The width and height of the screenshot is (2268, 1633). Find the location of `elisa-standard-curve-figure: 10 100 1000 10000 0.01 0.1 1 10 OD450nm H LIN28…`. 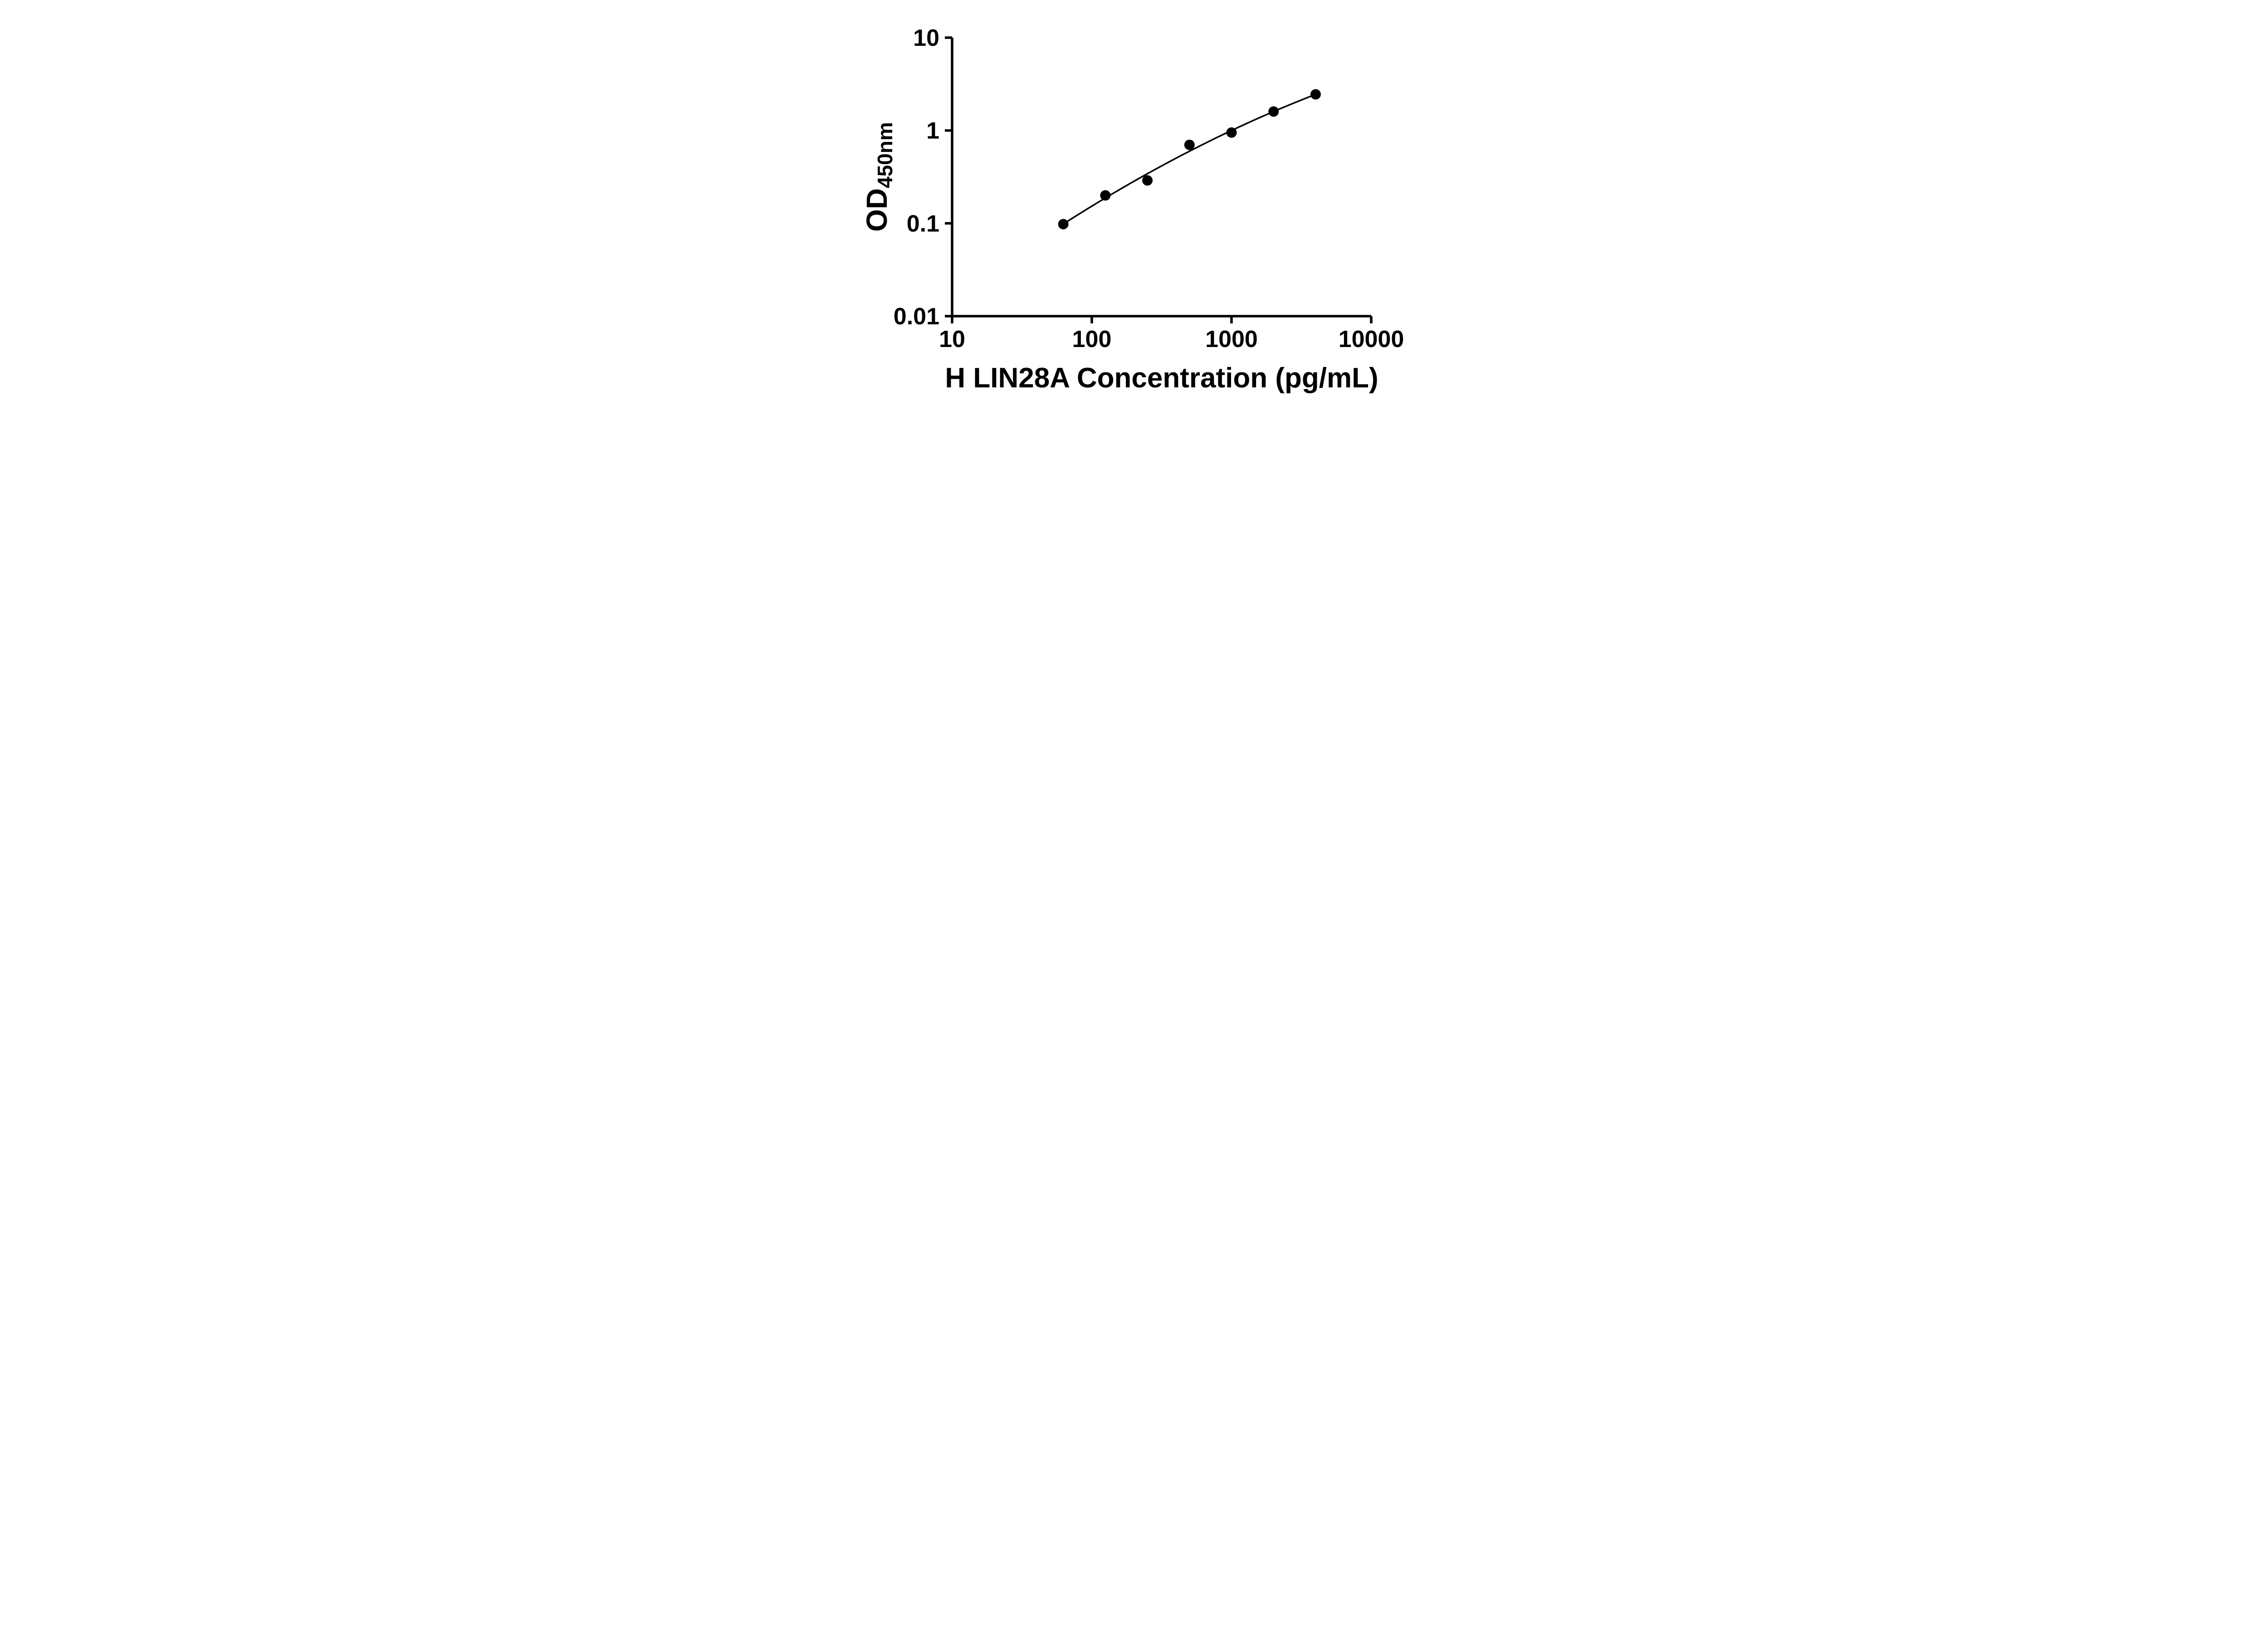

elisa-standard-curve-figure: 10 100 1000 10000 0.01 0.1 1 10 OD450nm H LIN28… is located at coordinates (1134, 204).